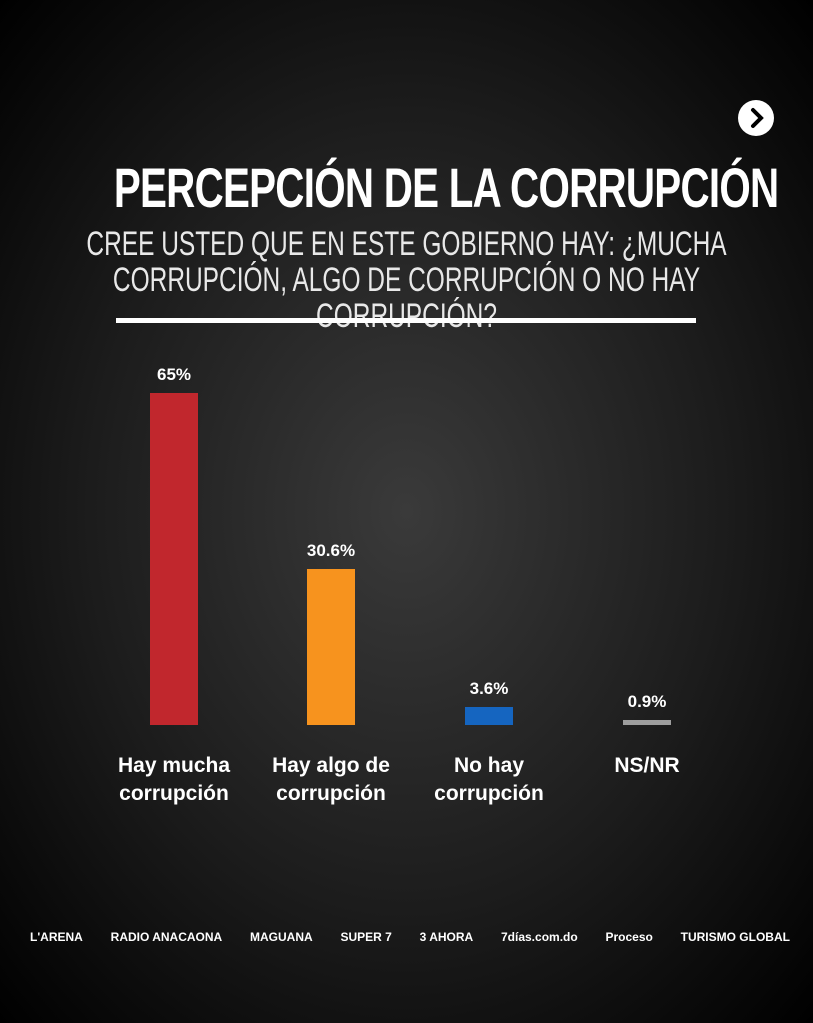 This screenshot has width=813, height=1023. What do you see at coordinates (366, 937) in the screenshot?
I see `source-logo: SUPER 7` at bounding box center [366, 937].